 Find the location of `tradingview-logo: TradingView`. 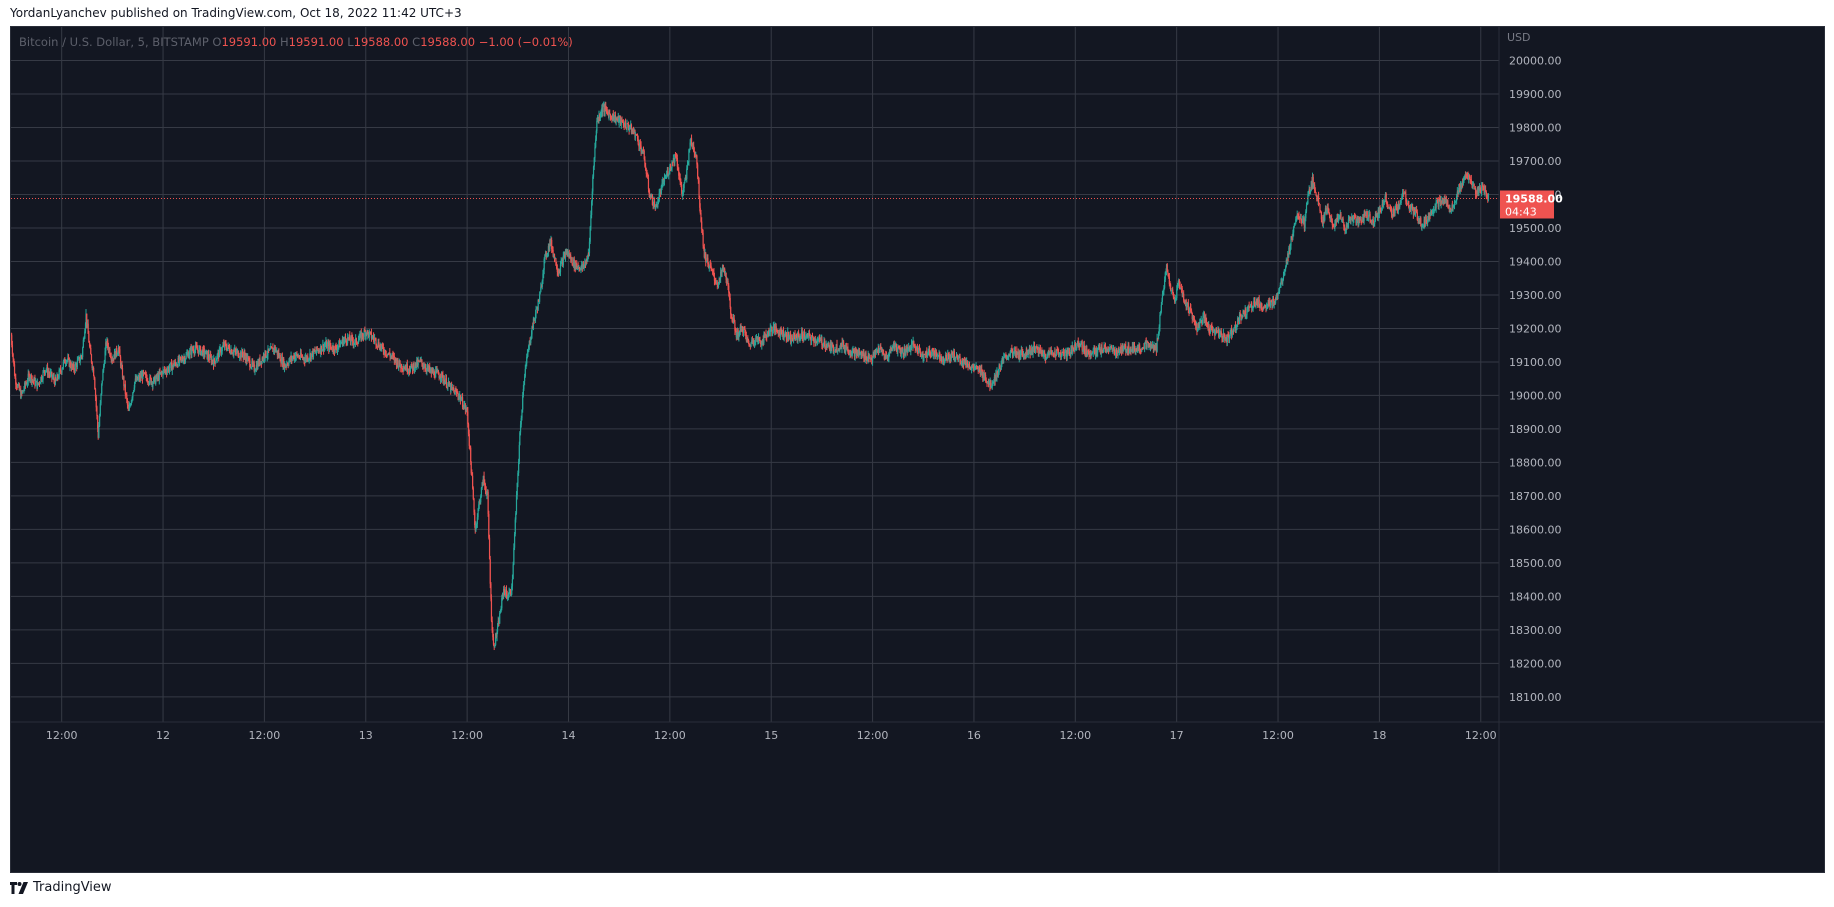

tradingview-logo: TradingView is located at coordinates (61, 887).